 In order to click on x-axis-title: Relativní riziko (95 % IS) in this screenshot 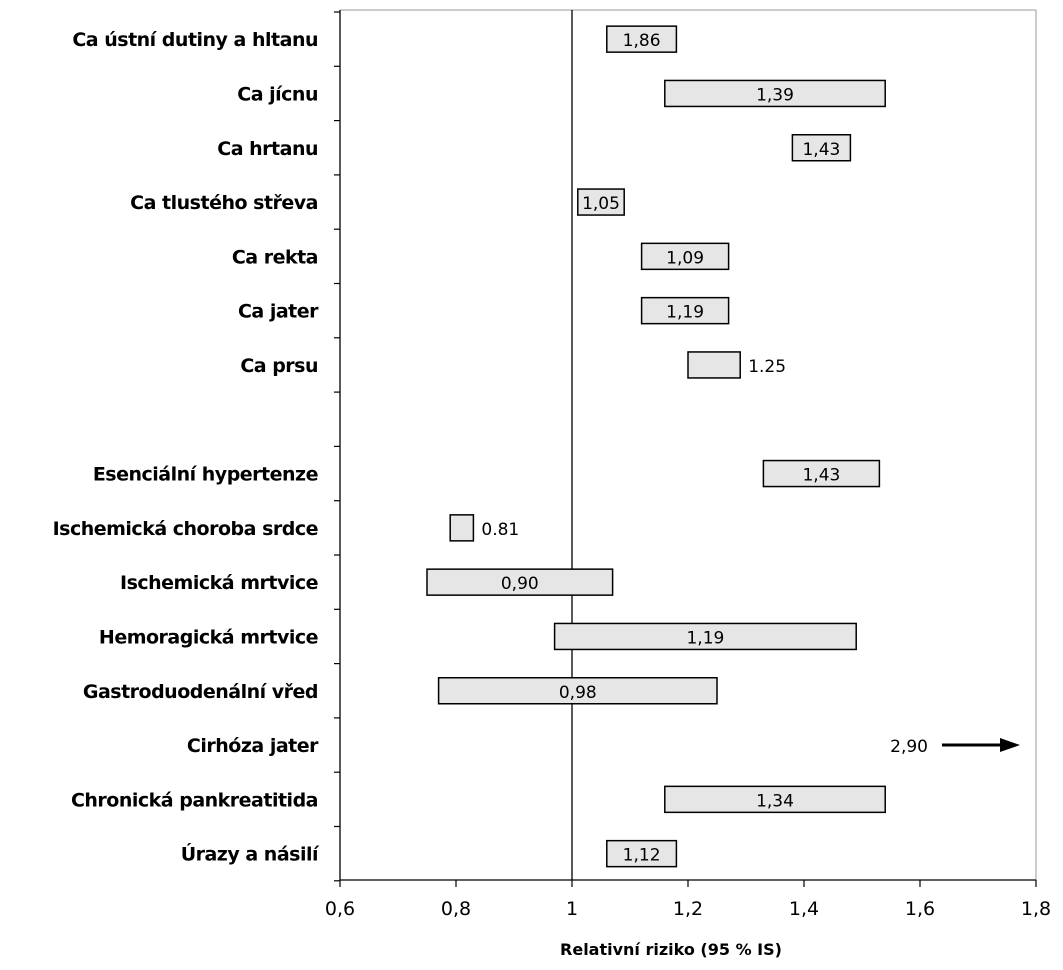, I will do `click(671, 949)`.